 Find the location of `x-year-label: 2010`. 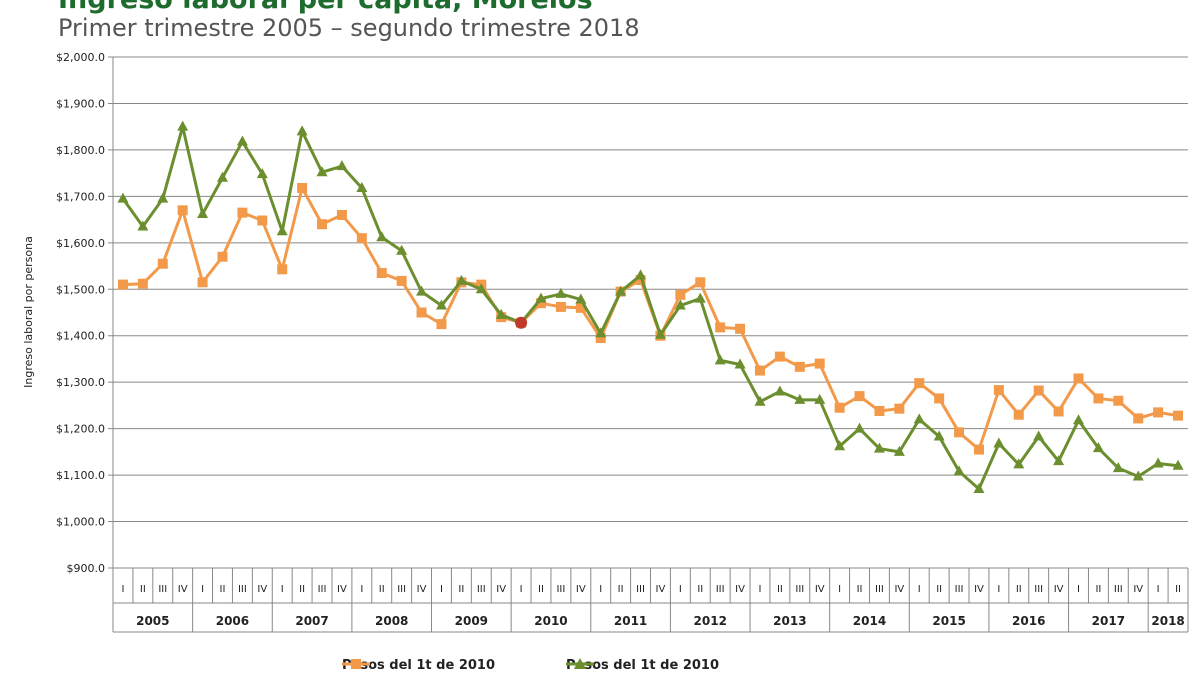

x-year-label: 2010 is located at coordinates (550, 621).